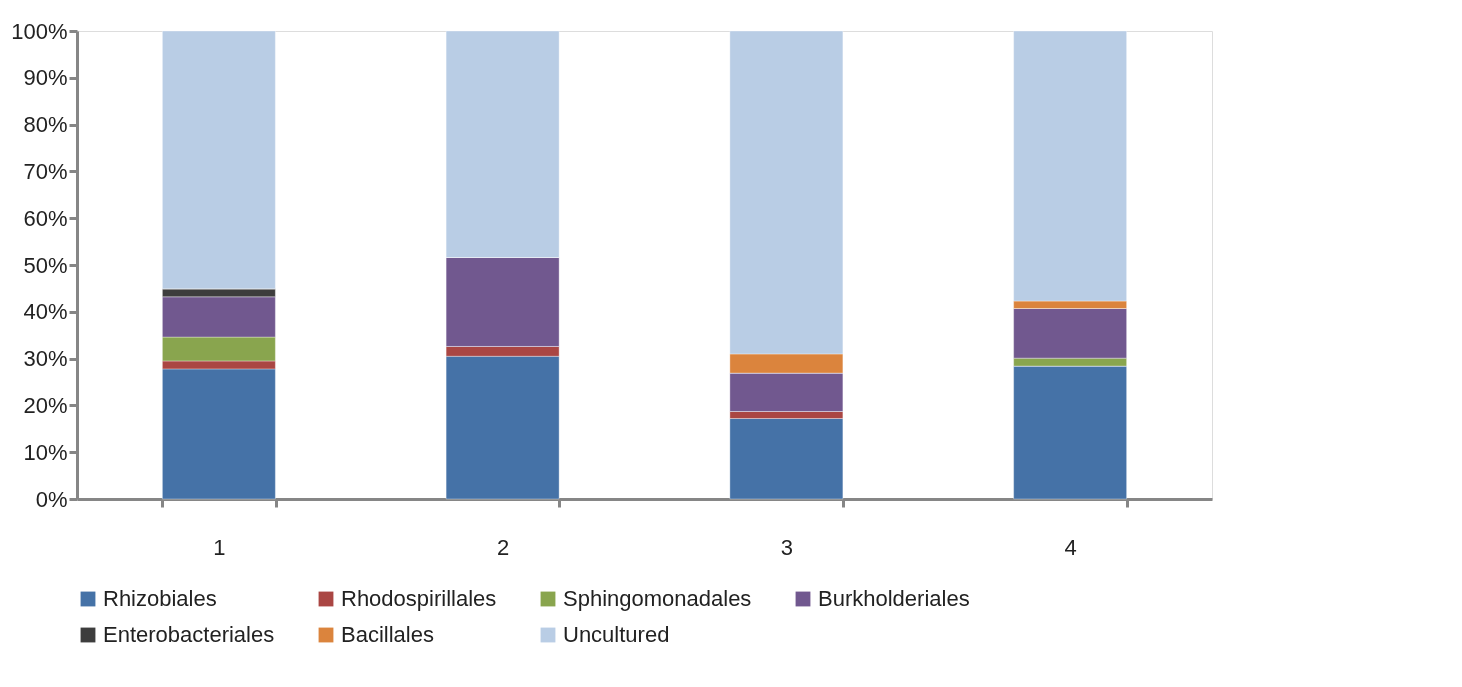 The width and height of the screenshot is (1462, 687). Describe the element at coordinates (387, 634) in the screenshot. I see `legend-label: Bacillales` at that location.